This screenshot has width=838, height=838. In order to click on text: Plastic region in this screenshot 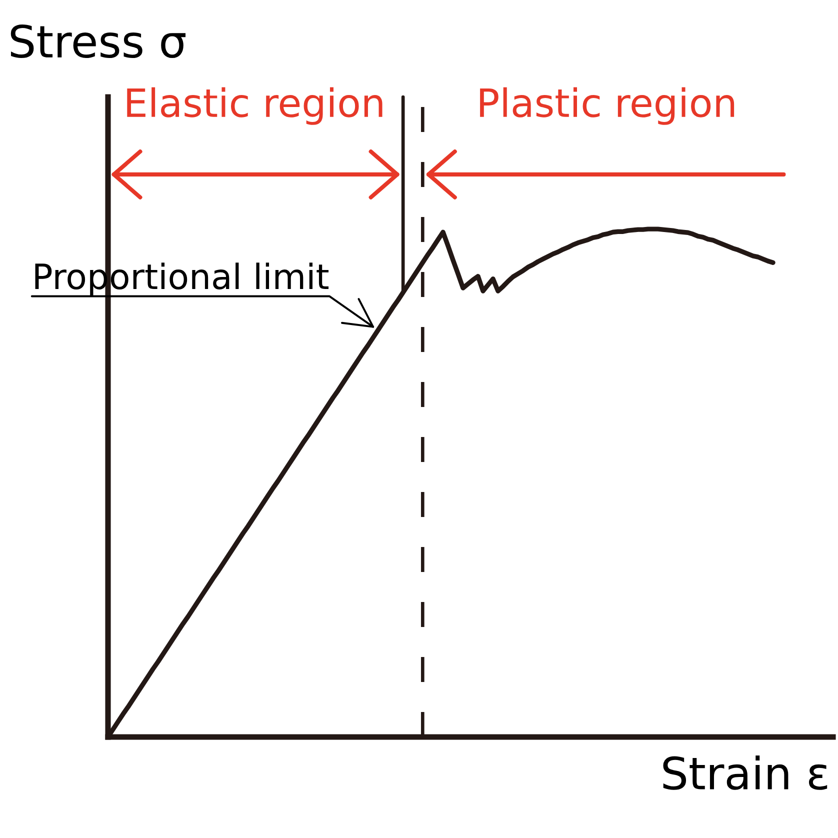, I will do `click(607, 106)`.